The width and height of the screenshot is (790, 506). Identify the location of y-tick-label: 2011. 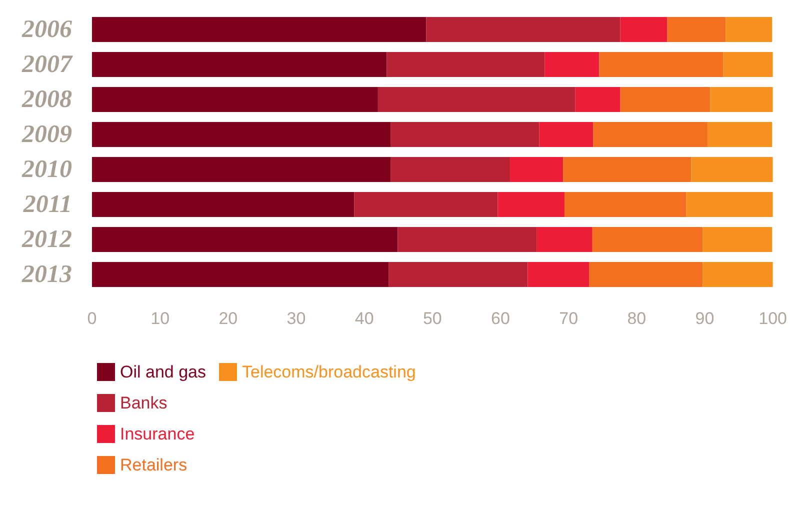
(47, 204).